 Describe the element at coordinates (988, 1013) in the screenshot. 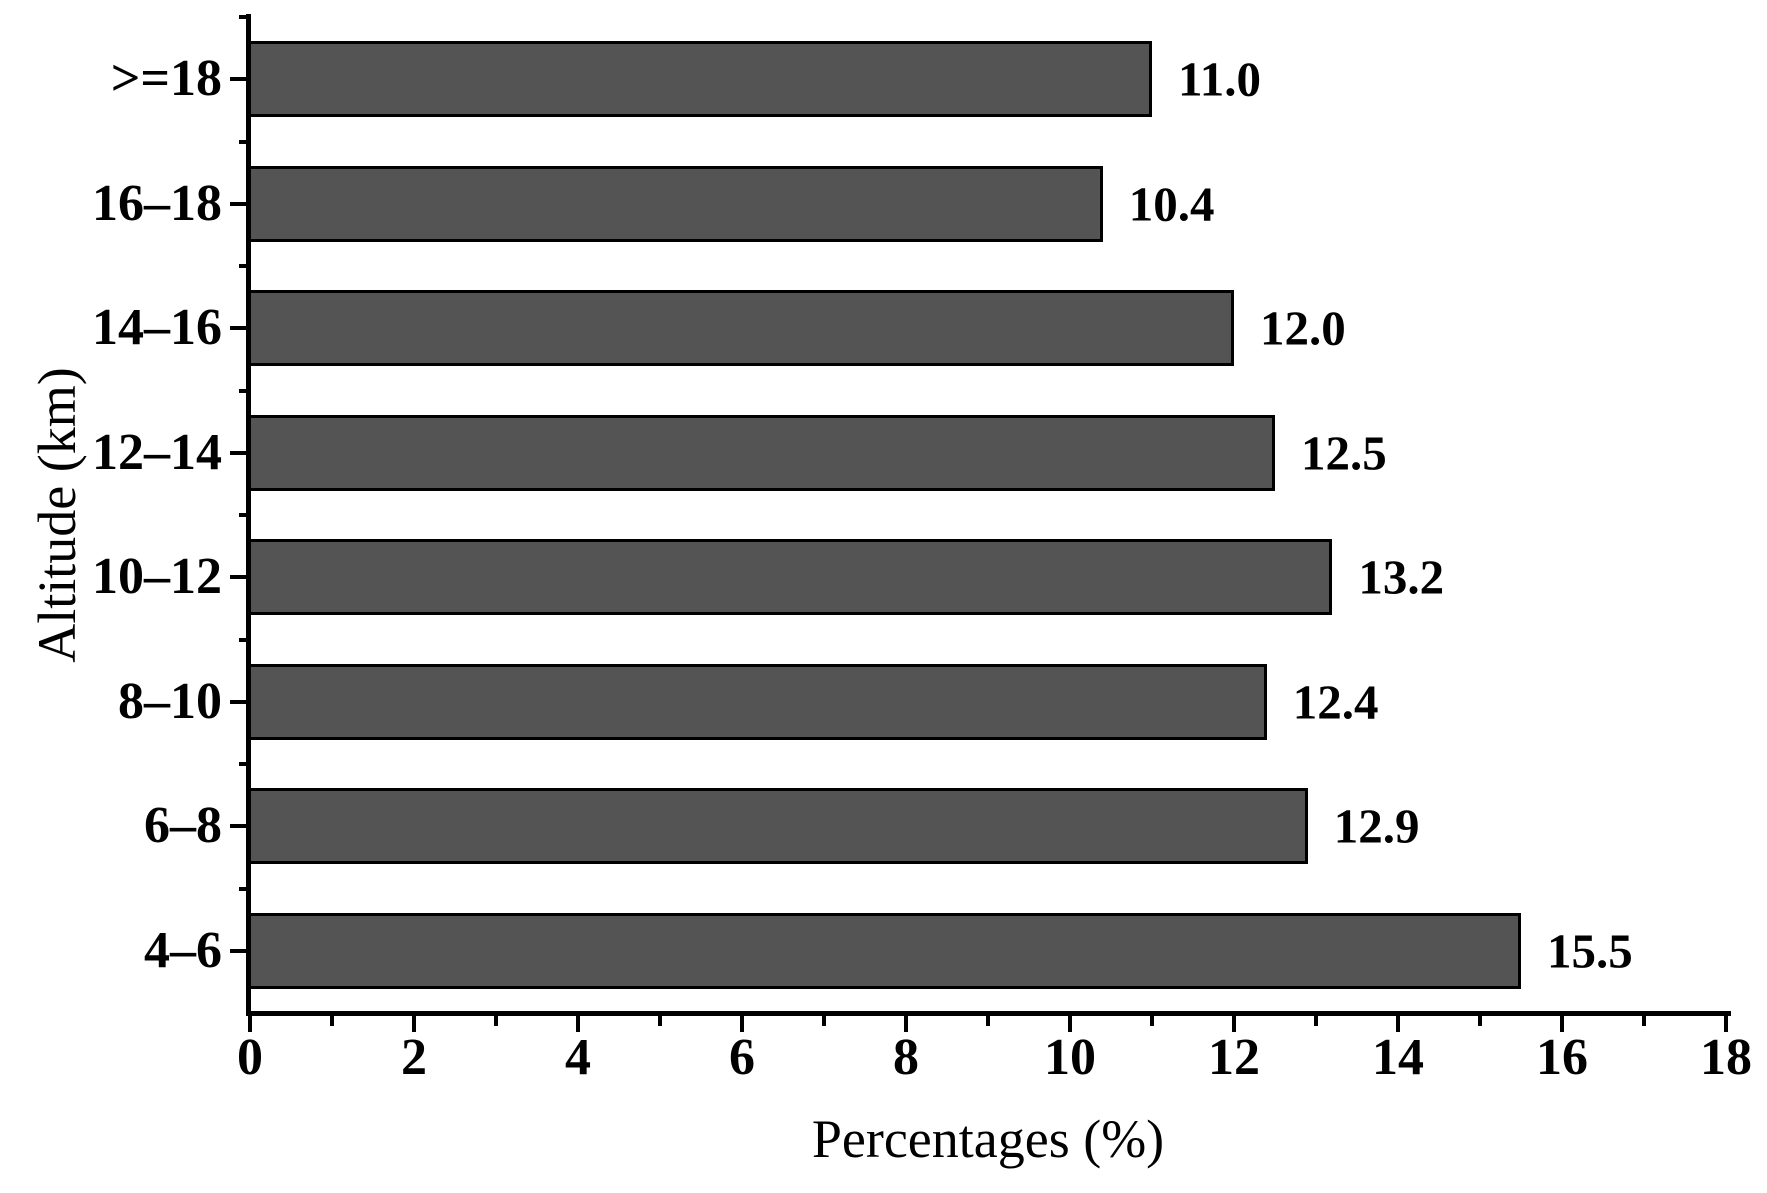

I see `x-axis-line` at that location.